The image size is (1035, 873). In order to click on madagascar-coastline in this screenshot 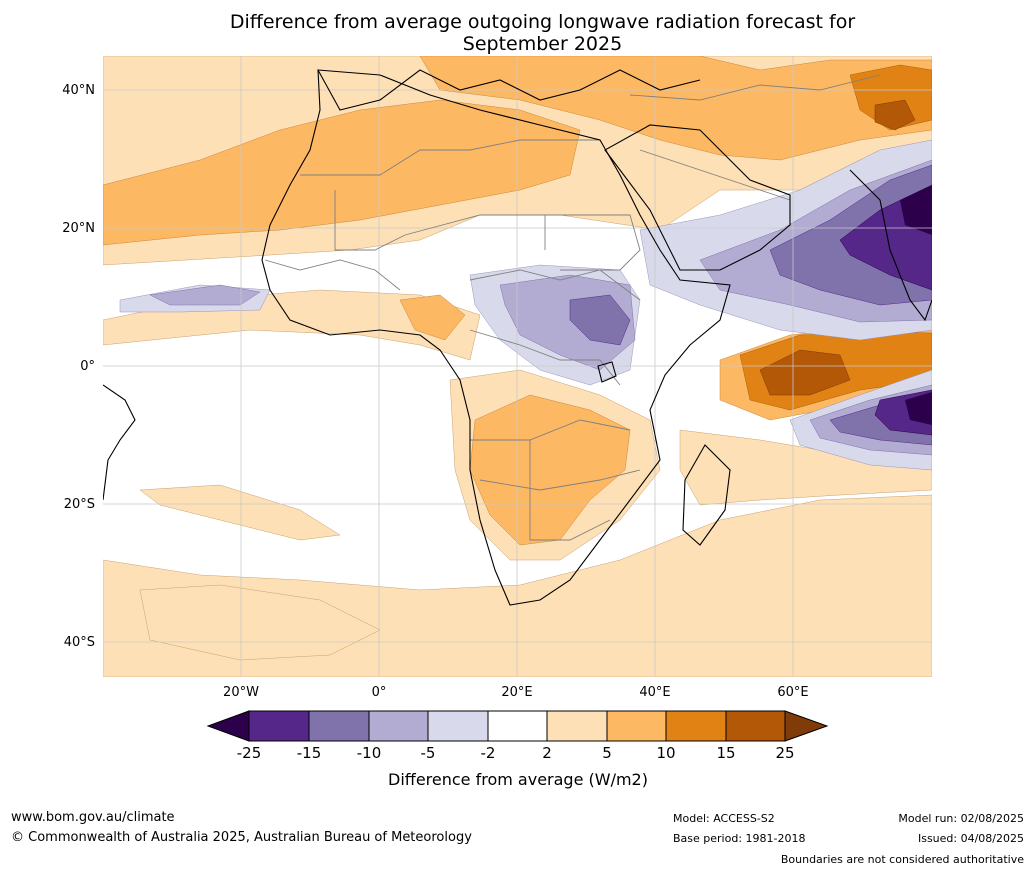, I will do `click(706, 495)`.